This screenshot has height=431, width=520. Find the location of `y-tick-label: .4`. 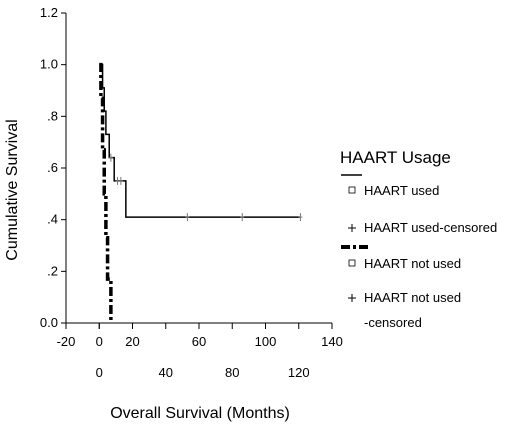

y-tick-label: .4 is located at coordinates (52, 219).